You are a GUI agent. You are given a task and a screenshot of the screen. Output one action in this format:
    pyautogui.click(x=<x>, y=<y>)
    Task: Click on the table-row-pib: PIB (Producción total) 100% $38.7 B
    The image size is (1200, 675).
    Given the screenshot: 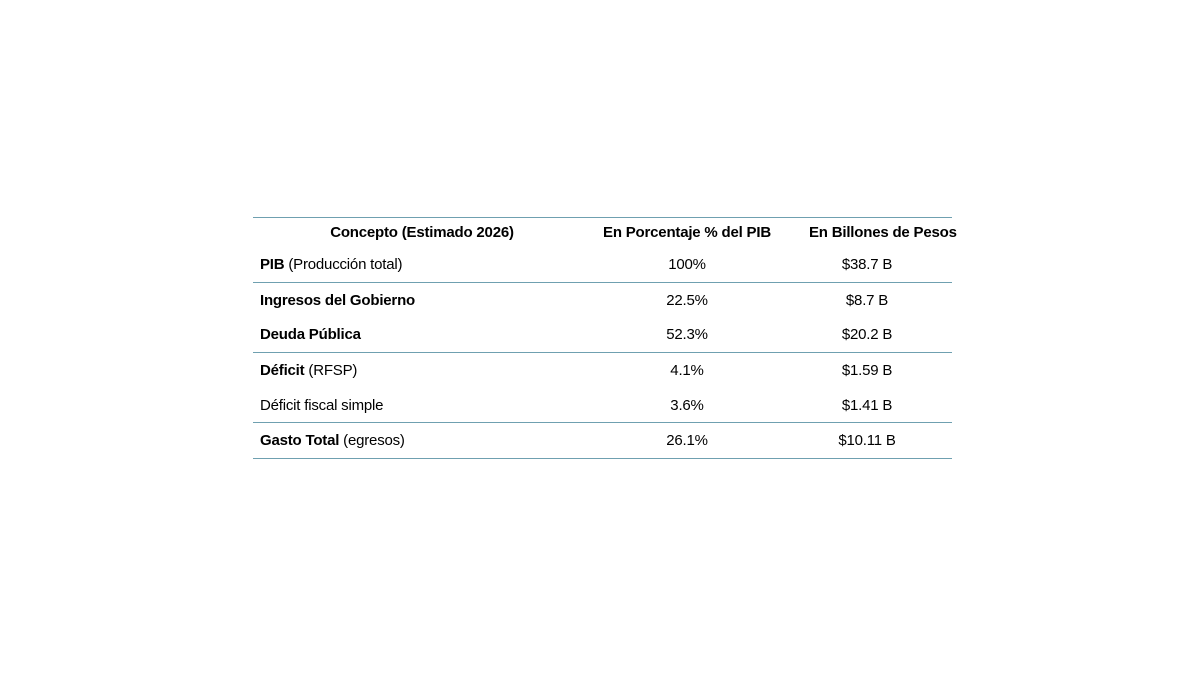 What is the action you would take?
    pyautogui.click(x=602, y=265)
    